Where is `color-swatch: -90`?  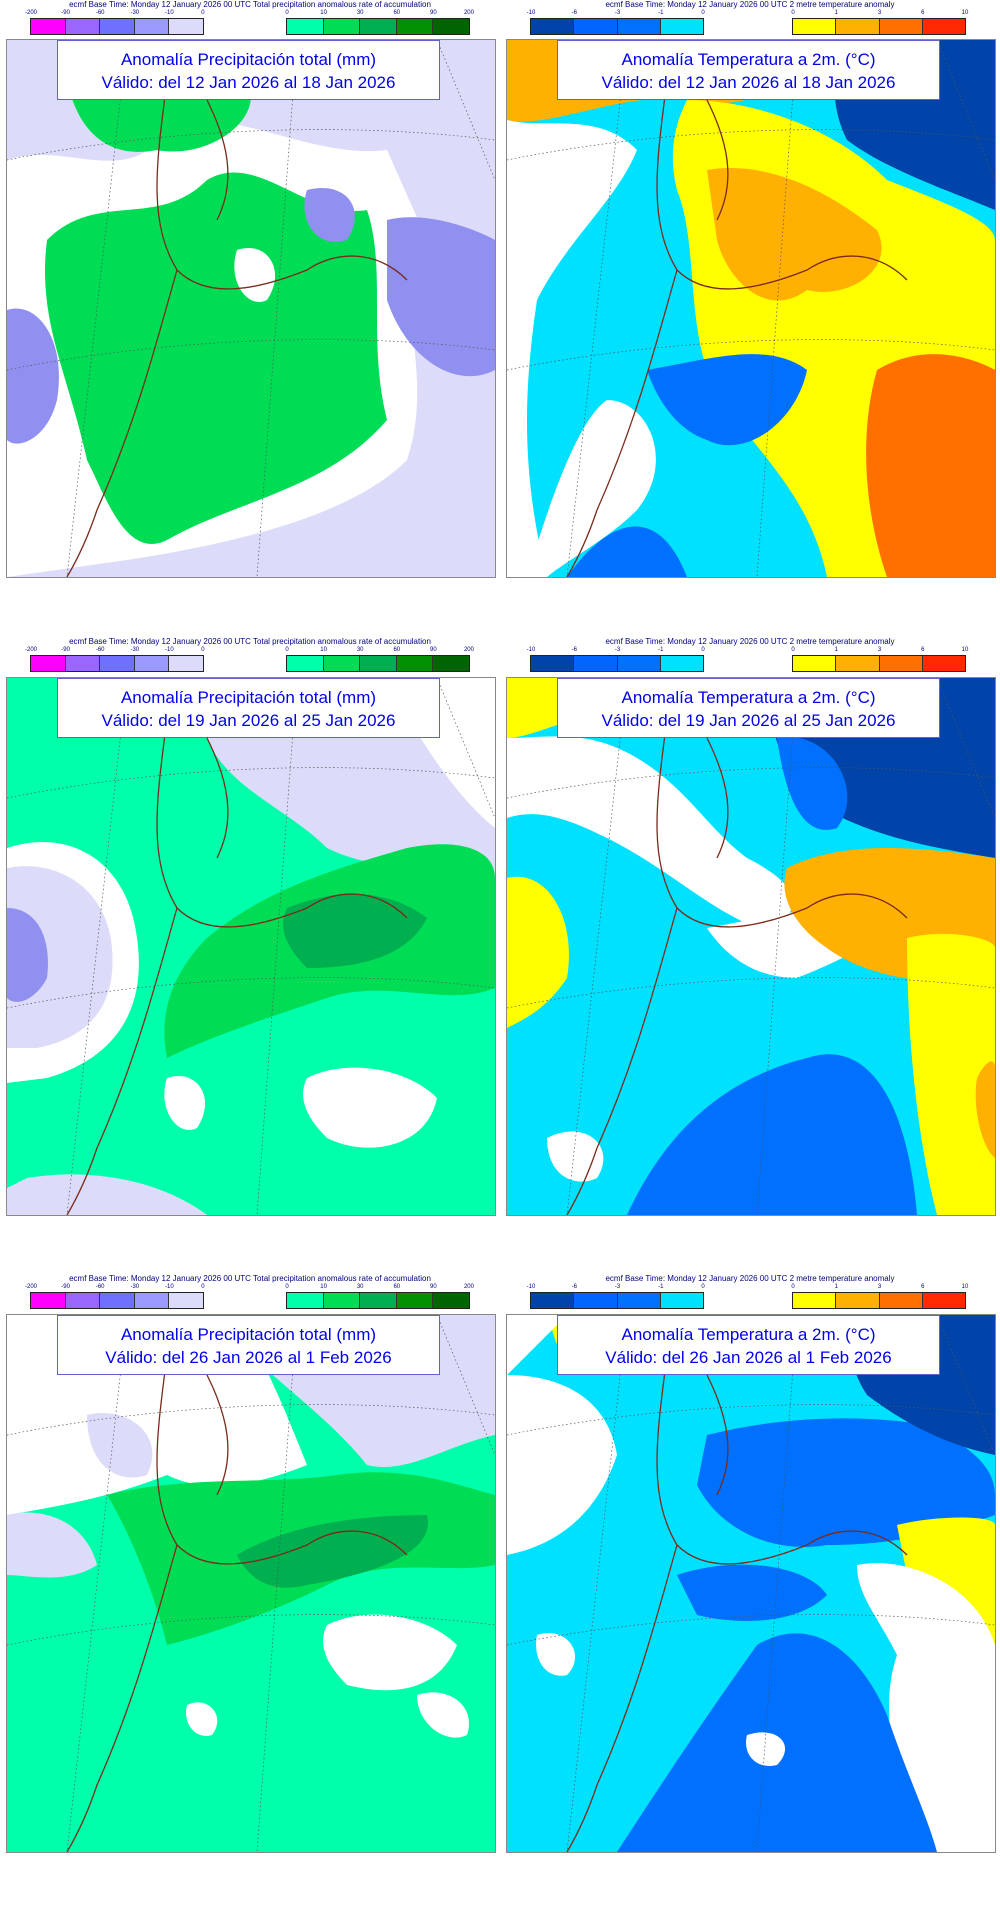 color-swatch: -90 is located at coordinates (81, 22).